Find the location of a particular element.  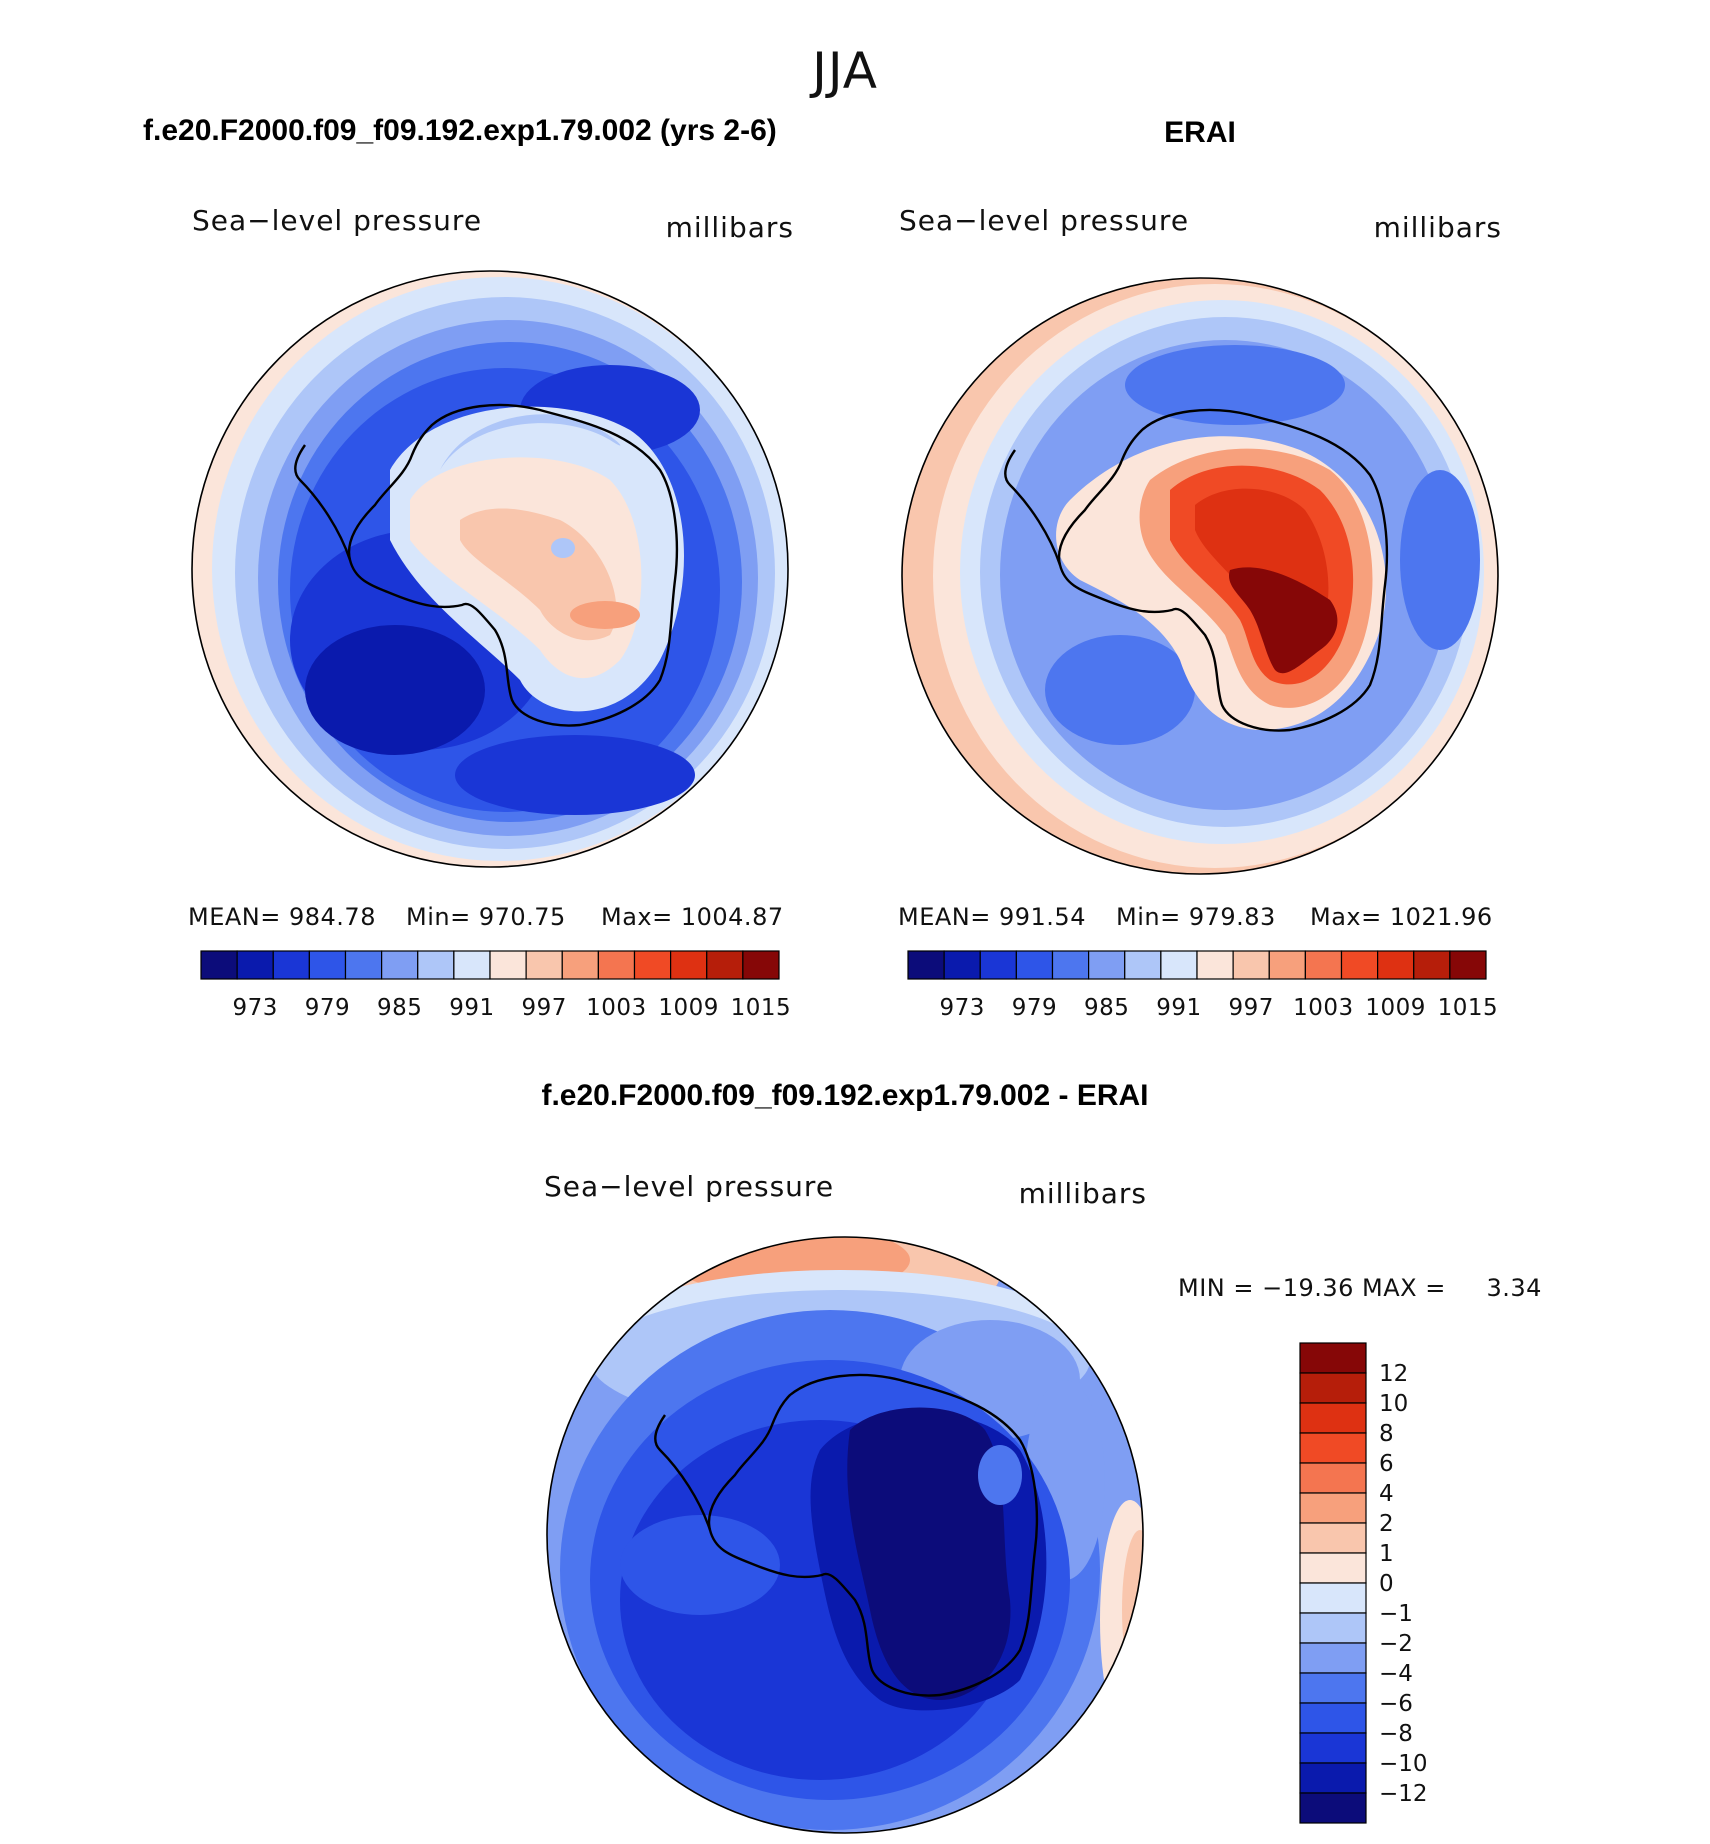

colorbar-tick-label: −1 is located at coordinates (1396, 1614).